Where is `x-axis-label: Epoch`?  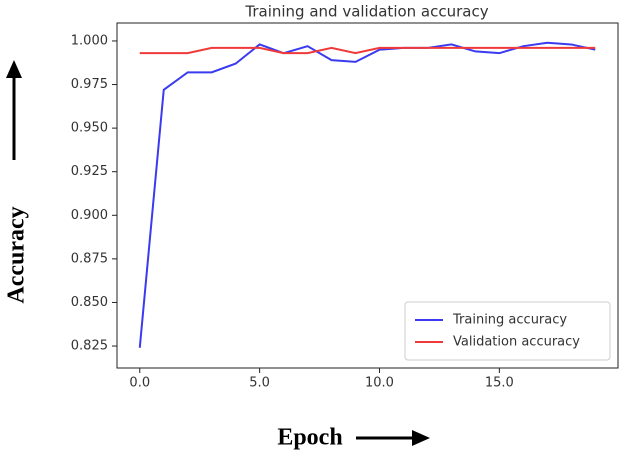 x-axis-label: Epoch is located at coordinates (309, 438).